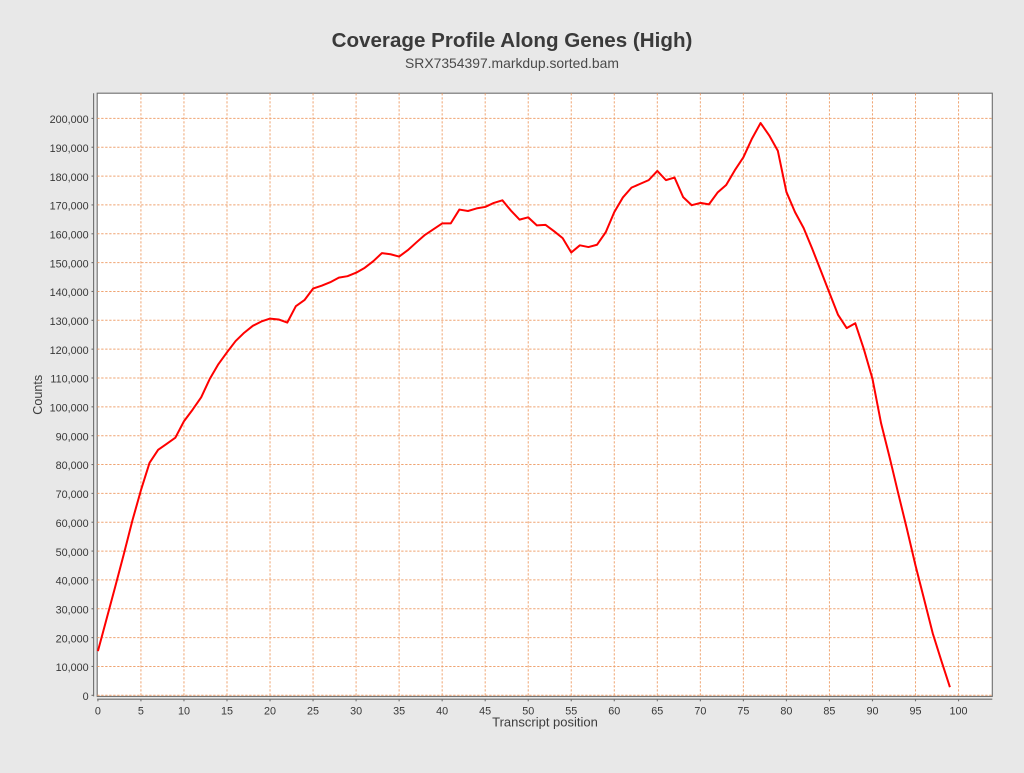 This screenshot has width=1024, height=773. Describe the element at coordinates (69, 409) in the screenshot. I see `svg-text: 100,000` at that location.